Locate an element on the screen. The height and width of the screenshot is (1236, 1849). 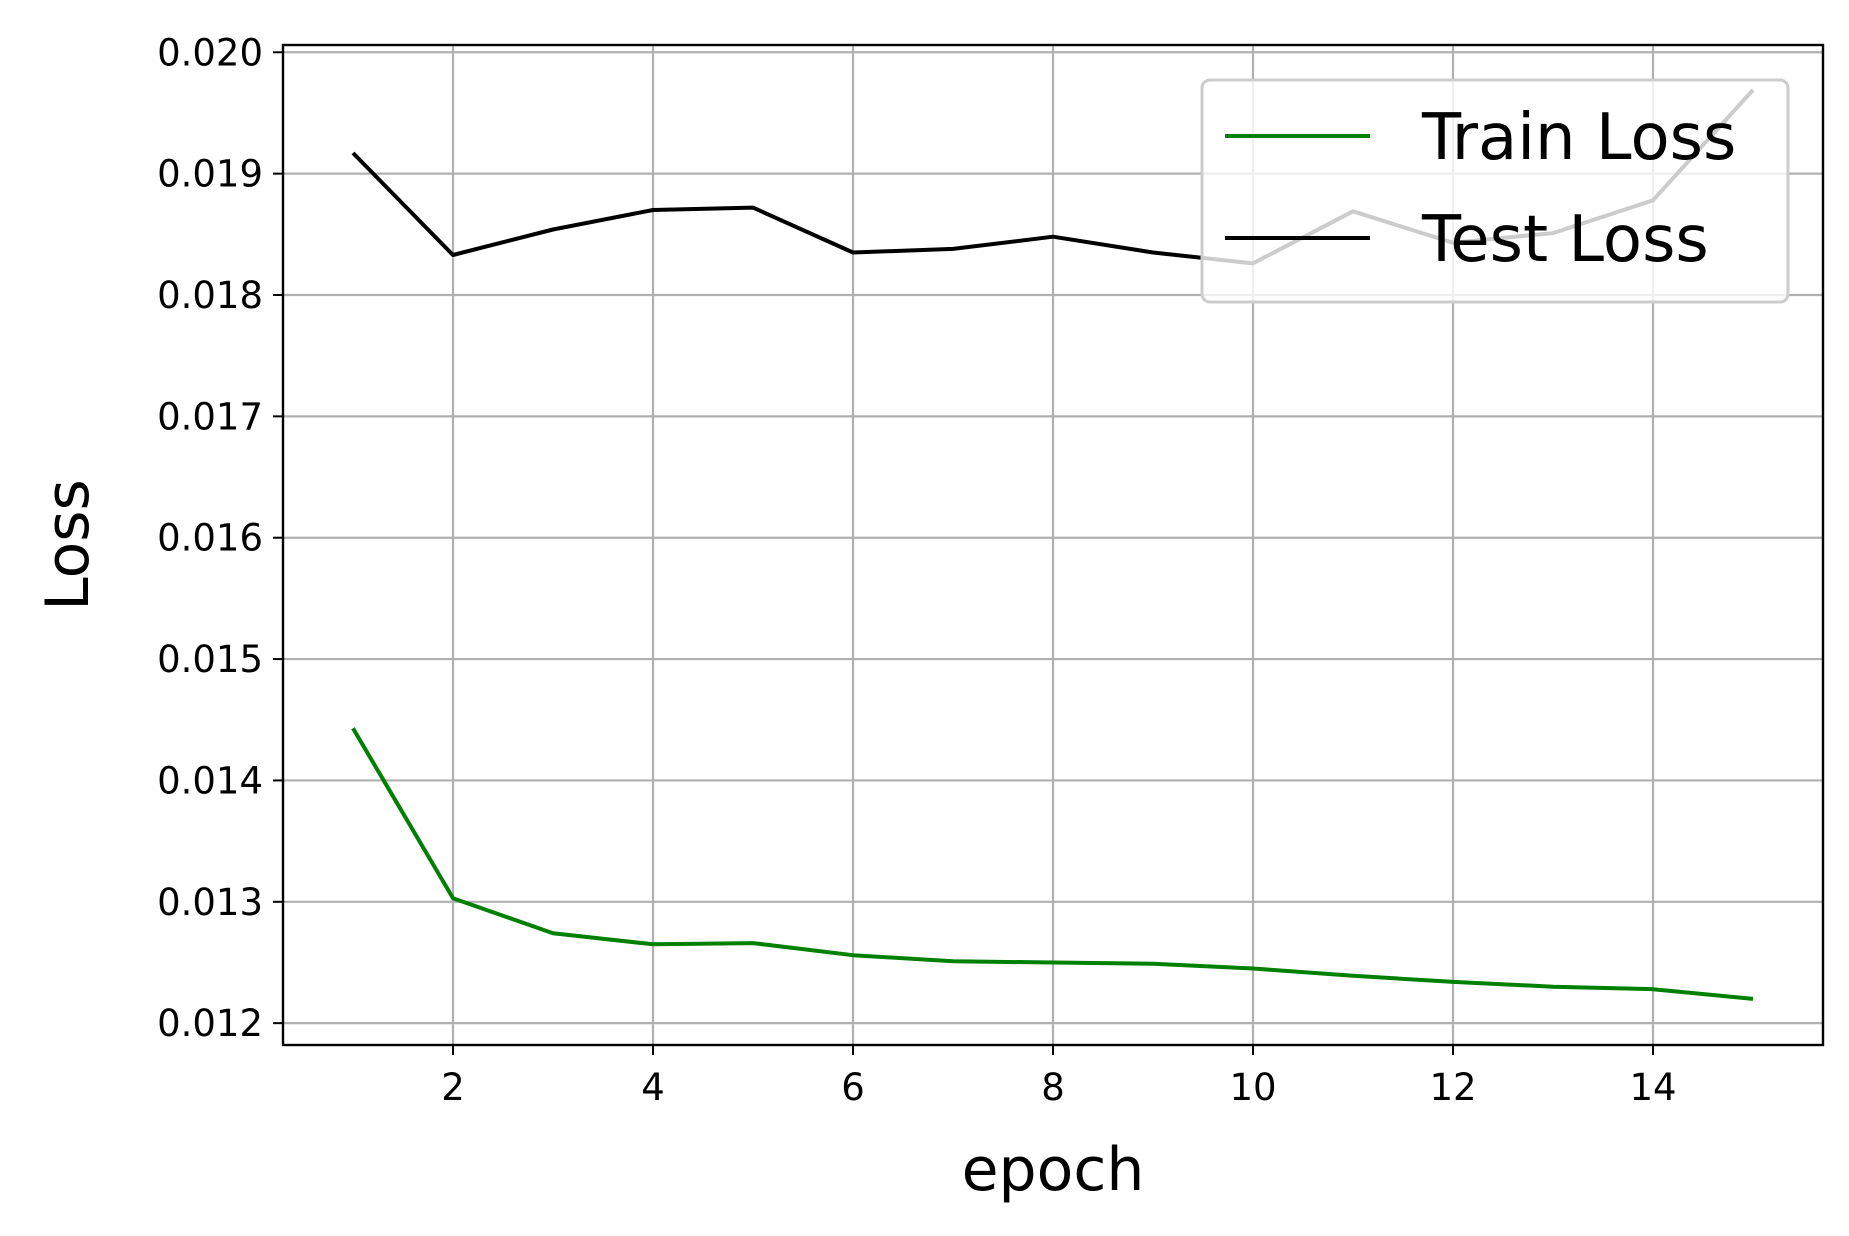
y-tick-label: 0.013 is located at coordinates (210, 902).